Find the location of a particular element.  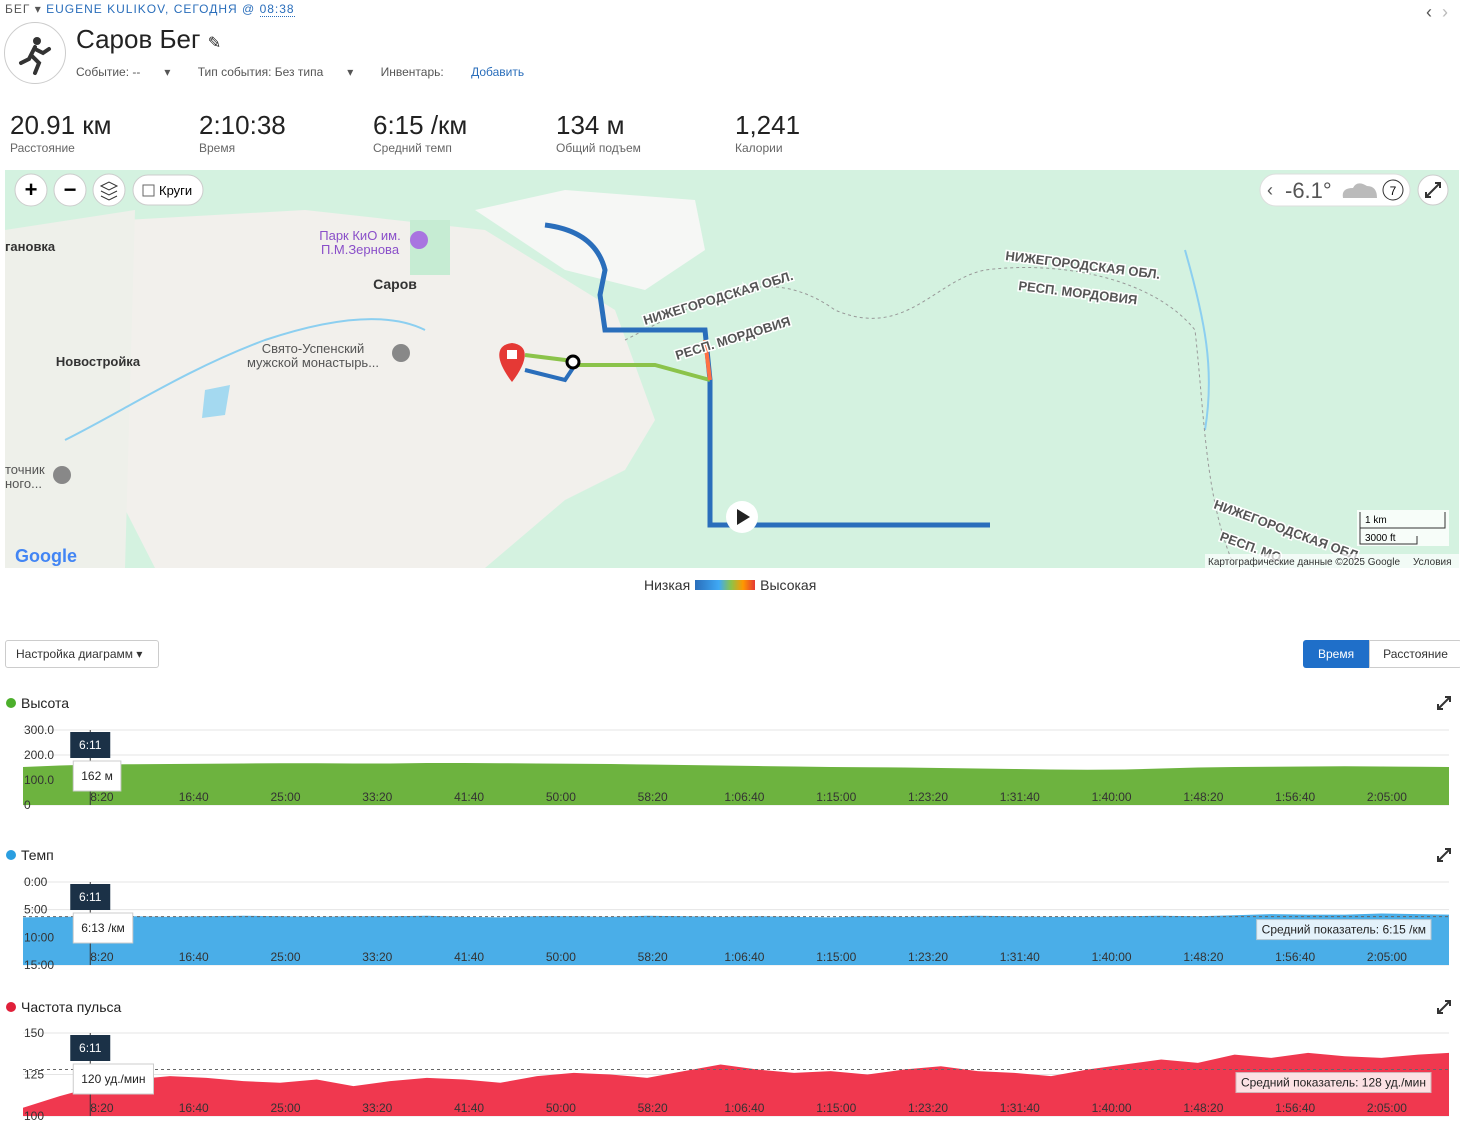

activity-icon is located at coordinates (35, 53).